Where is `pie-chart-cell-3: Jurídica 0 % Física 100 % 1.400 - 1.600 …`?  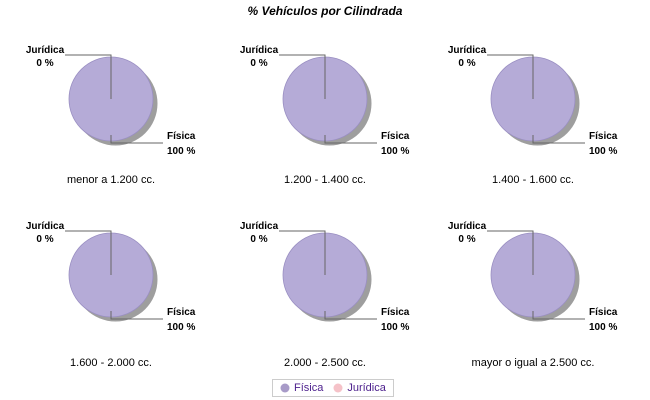 pie-chart-cell-3: Jurídica 0 % Física 100 % 1.400 - 1.600 … is located at coordinates (533, 112).